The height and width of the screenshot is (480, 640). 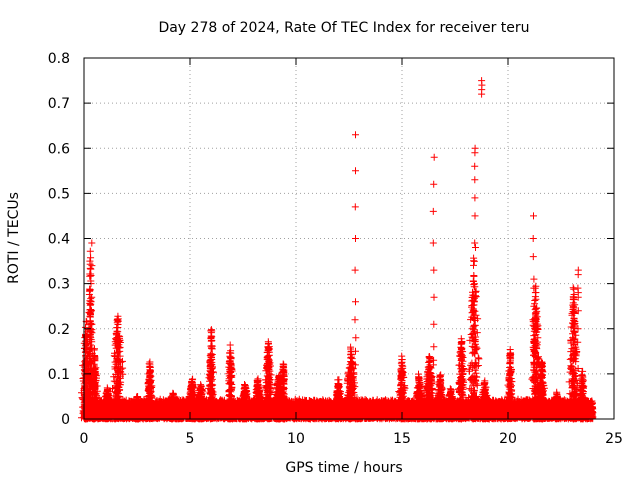 What do you see at coordinates (59, 285) in the screenshot?
I see `y-tick-label: 0.3` at bounding box center [59, 285].